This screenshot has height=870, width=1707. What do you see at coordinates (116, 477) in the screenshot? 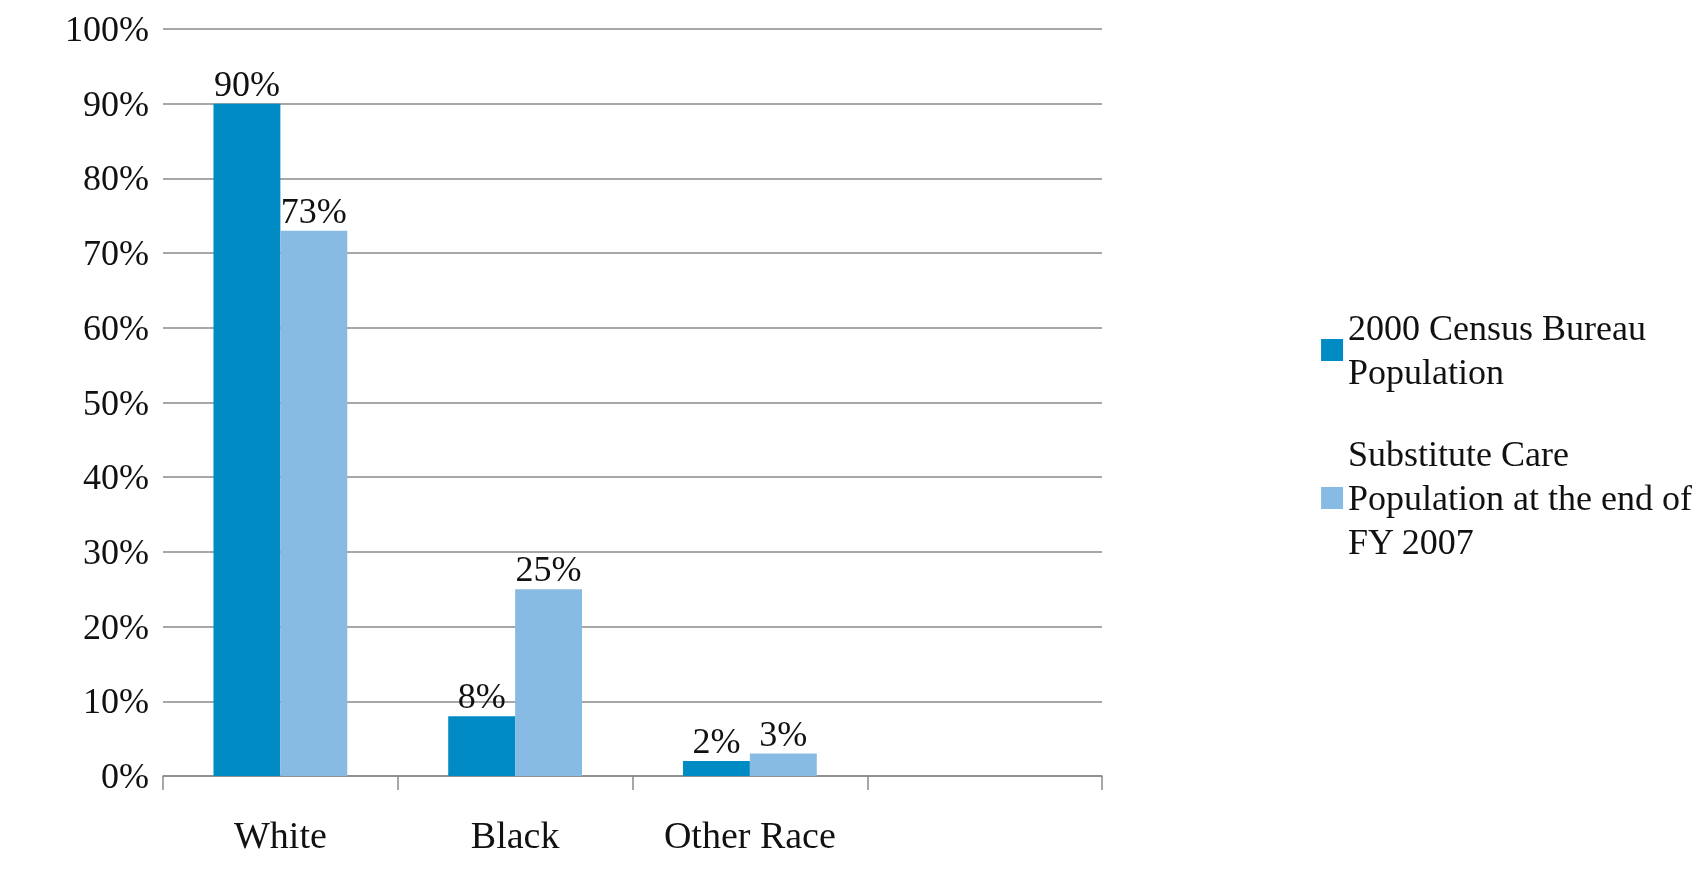
I see `y-tick-label: 40%` at bounding box center [116, 477].